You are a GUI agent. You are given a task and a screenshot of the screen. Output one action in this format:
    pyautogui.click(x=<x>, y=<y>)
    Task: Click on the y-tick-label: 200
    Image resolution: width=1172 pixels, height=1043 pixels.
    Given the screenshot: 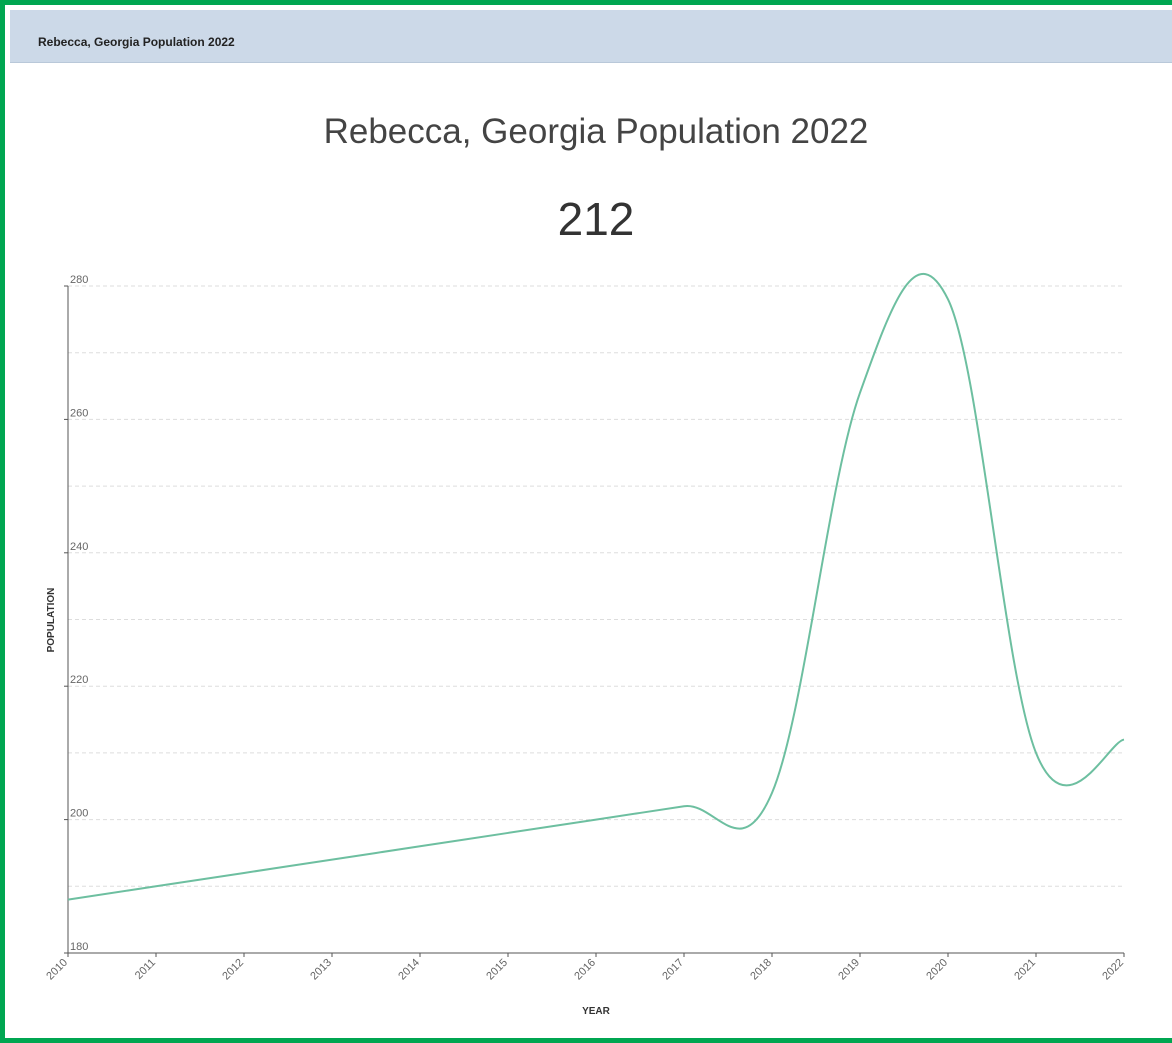 What is the action you would take?
    pyautogui.click(x=79, y=814)
    